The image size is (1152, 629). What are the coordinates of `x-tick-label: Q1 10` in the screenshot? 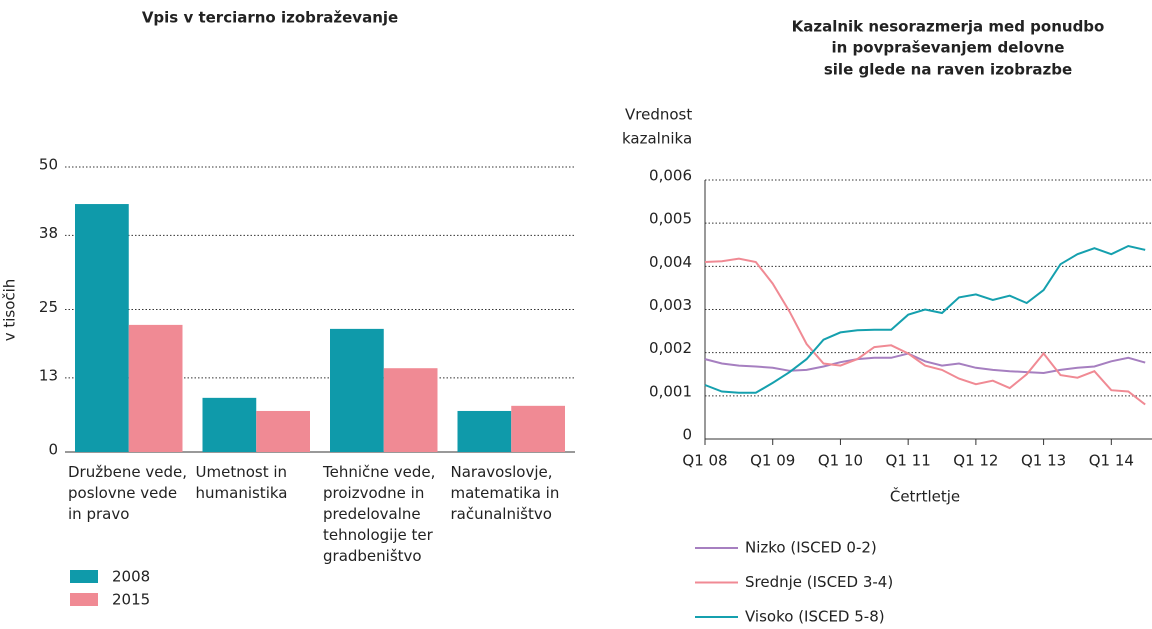 It's located at (840, 461).